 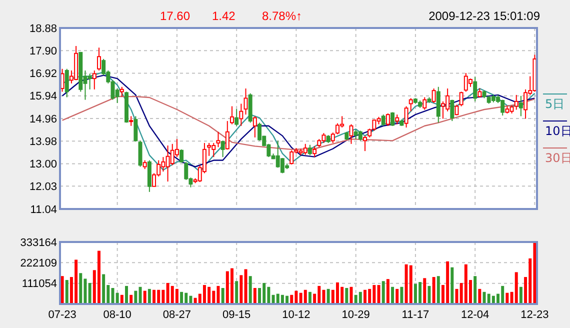 What do you see at coordinates (475, 315) in the screenshot?
I see `x-tick-label: 12-04` at bounding box center [475, 315].